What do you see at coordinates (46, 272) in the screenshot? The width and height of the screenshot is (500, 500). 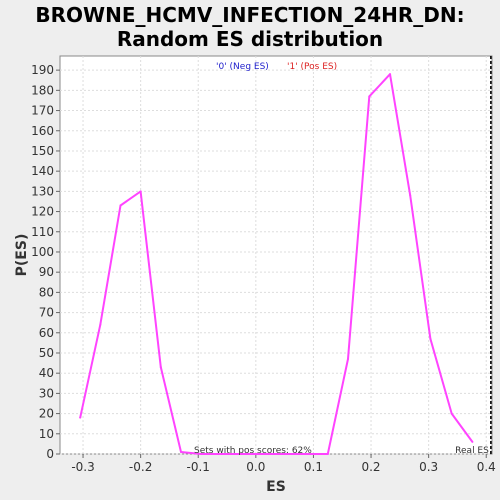 I see `y-tick-label: 90` at bounding box center [46, 272].